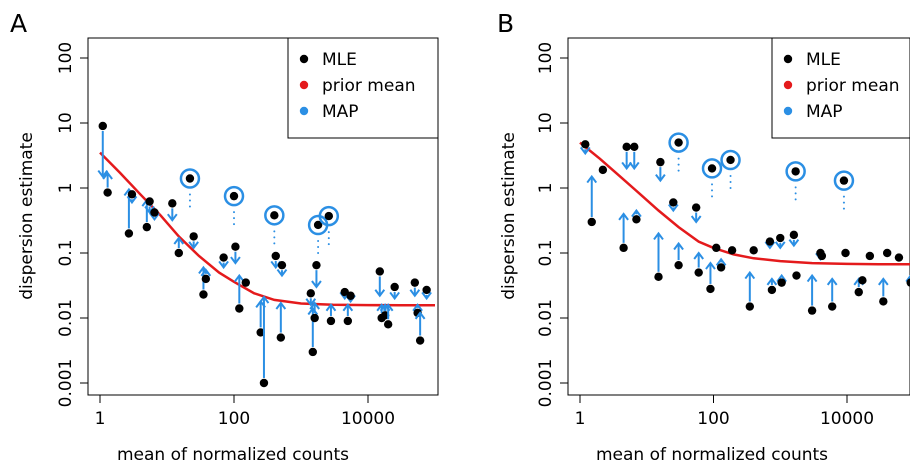 This screenshot has width=910, height=465. What do you see at coordinates (339, 60) in the screenshot?
I see `legend-label: MLE` at bounding box center [339, 60].